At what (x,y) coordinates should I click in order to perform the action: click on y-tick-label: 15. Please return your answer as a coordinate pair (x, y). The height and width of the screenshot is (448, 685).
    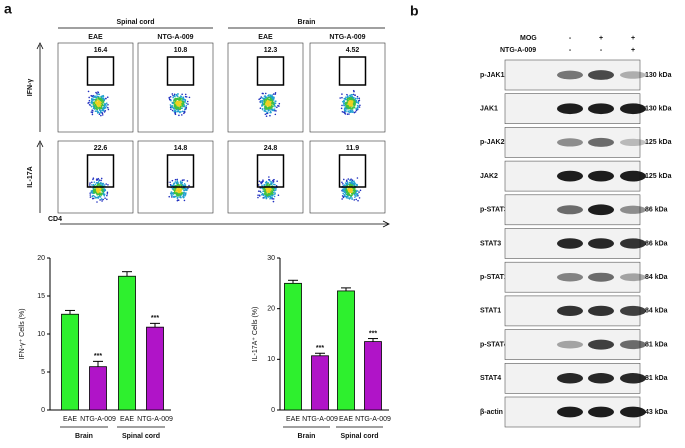
    Looking at the image, I should click on (41, 296).